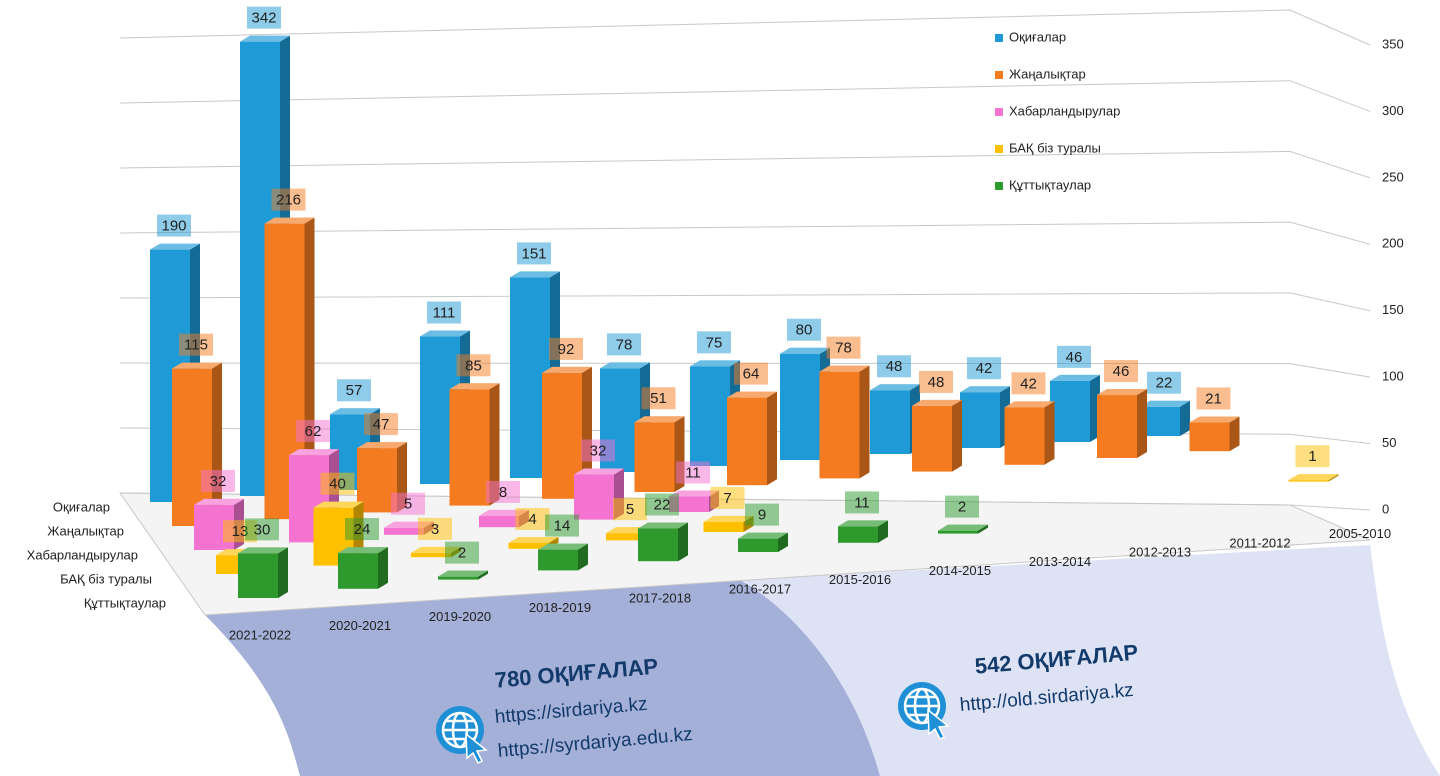 The height and width of the screenshot is (776, 1440). What do you see at coordinates (240, 531) in the screenshot?
I see `value-label: 13` at bounding box center [240, 531].